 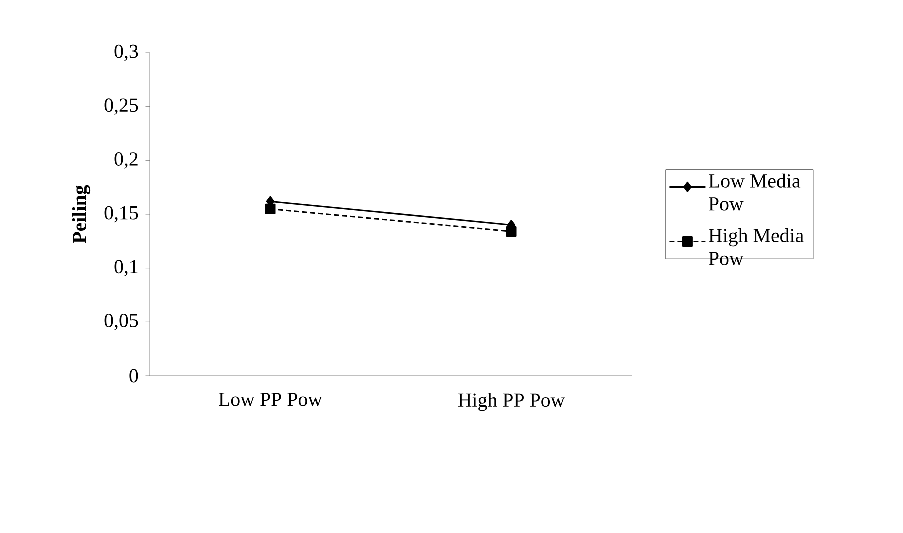 What do you see at coordinates (121, 322) in the screenshot?
I see `y-tick-label: 0,05` at bounding box center [121, 322].